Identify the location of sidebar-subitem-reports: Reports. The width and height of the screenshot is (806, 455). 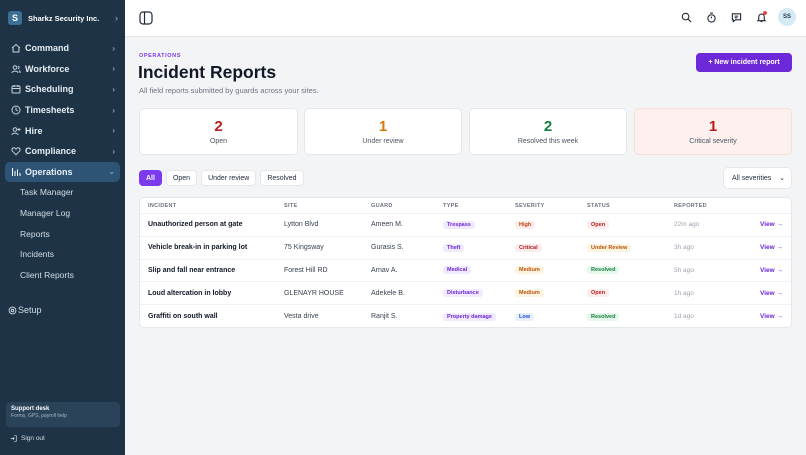
(35, 233).